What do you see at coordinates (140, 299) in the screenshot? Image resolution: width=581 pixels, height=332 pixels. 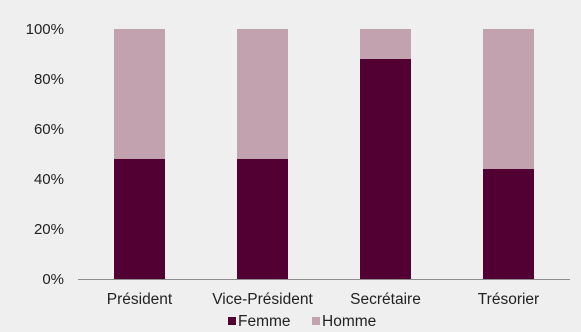 I see `x-category-label: Président` at bounding box center [140, 299].